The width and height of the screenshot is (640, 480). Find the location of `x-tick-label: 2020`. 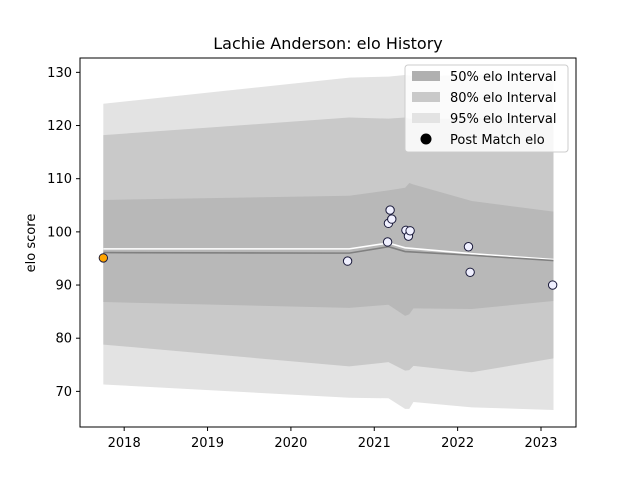

x-tick-label: 2020 is located at coordinates (290, 443).